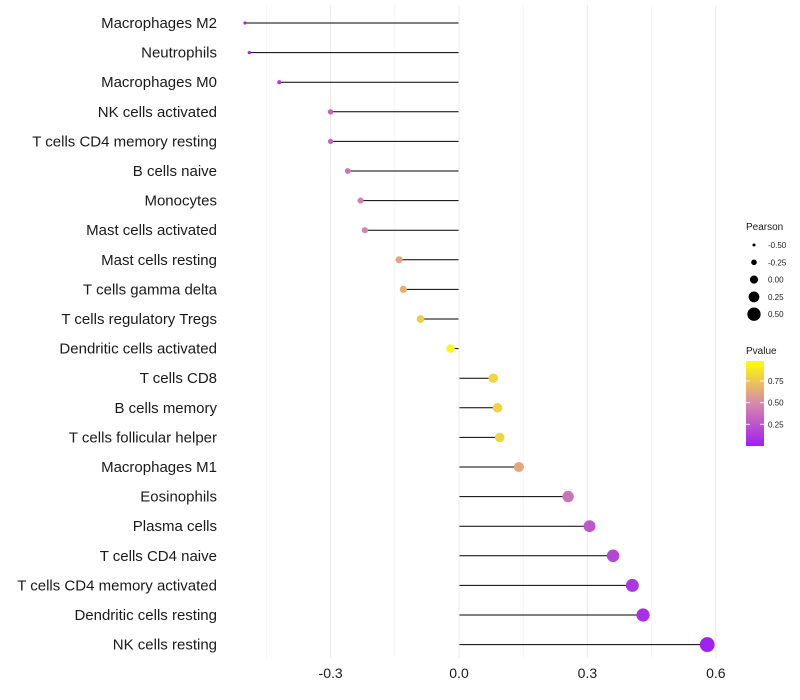 The height and width of the screenshot is (700, 800). Describe the element at coordinates (178, 497) in the screenshot. I see `category-label: Eosinophils` at that location.